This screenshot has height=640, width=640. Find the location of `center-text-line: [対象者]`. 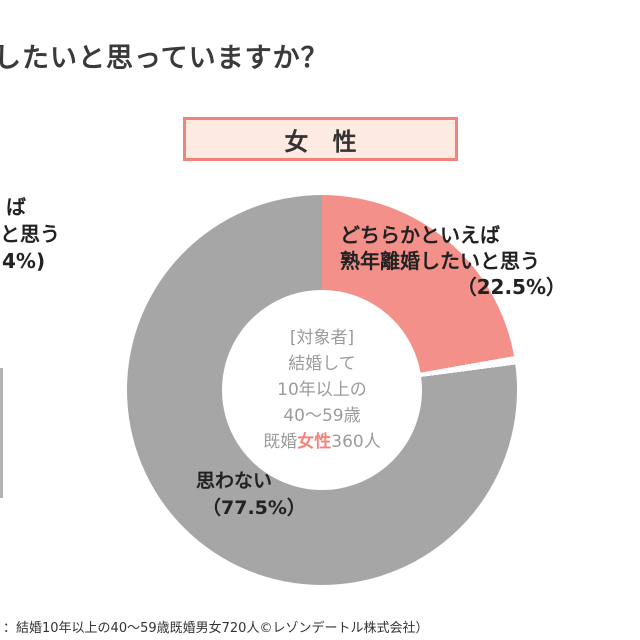

center-text-line: [対象者] is located at coordinates (322, 338).